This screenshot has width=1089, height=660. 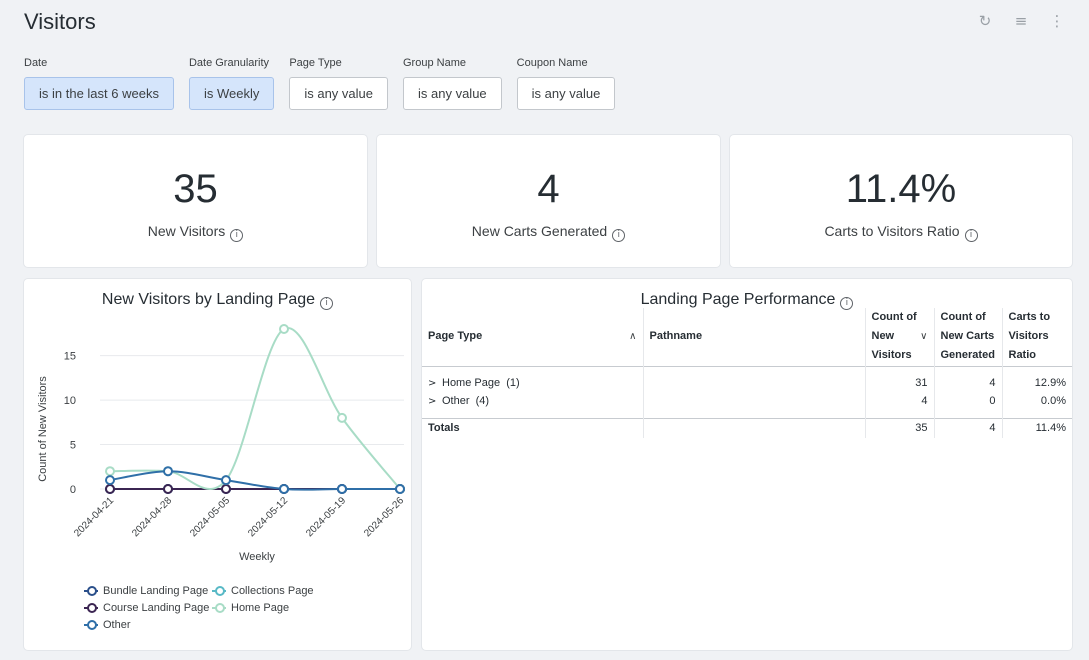 I want to click on column-header-carts: Count of New Carts Generated, so click(x=967, y=337).